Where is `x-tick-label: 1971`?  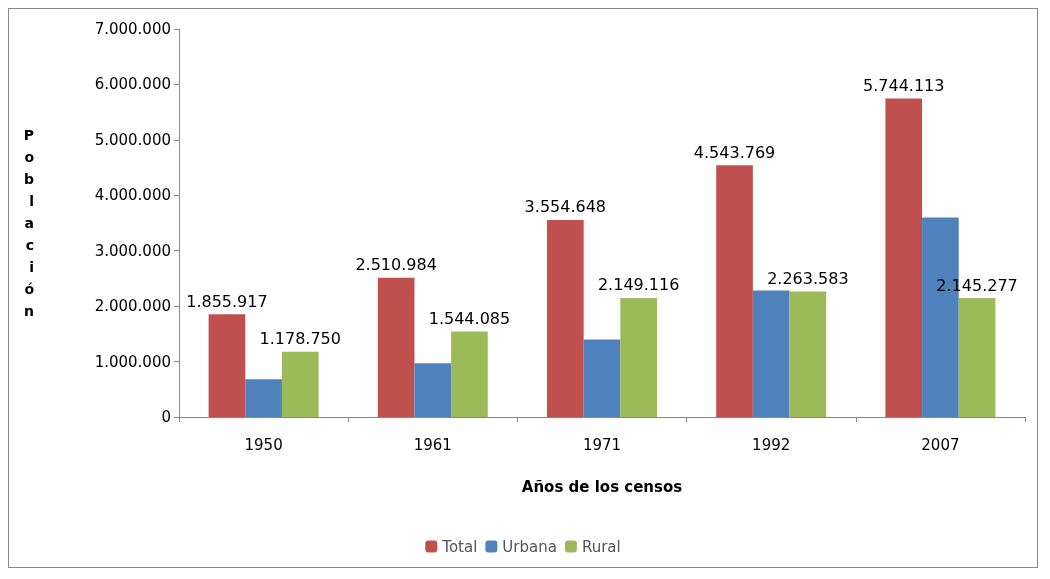 x-tick-label: 1971 is located at coordinates (602, 444).